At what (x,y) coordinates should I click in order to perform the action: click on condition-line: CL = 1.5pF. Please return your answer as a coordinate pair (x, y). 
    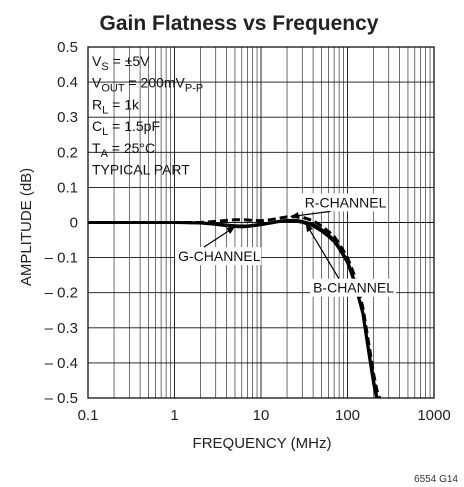
    Looking at the image, I should click on (126, 128).